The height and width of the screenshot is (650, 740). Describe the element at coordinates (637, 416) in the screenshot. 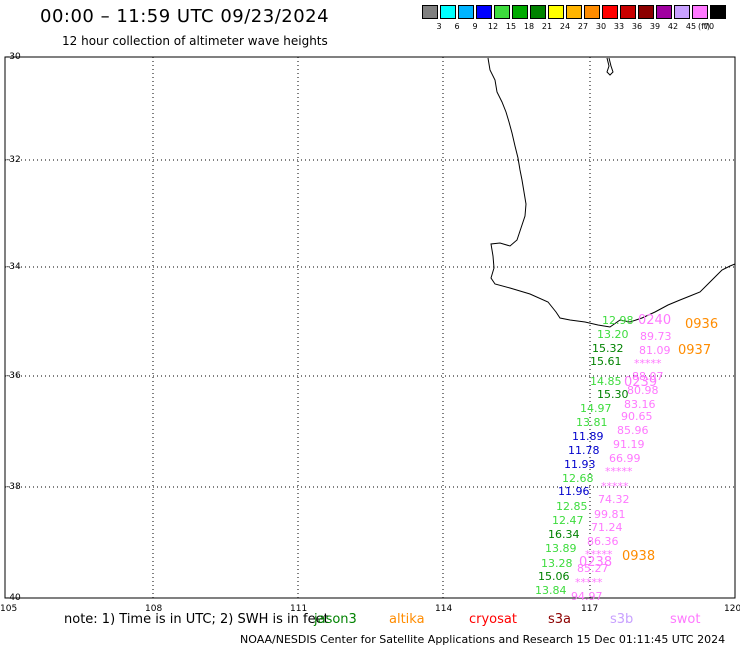

I see `track-label: 90.65` at that location.